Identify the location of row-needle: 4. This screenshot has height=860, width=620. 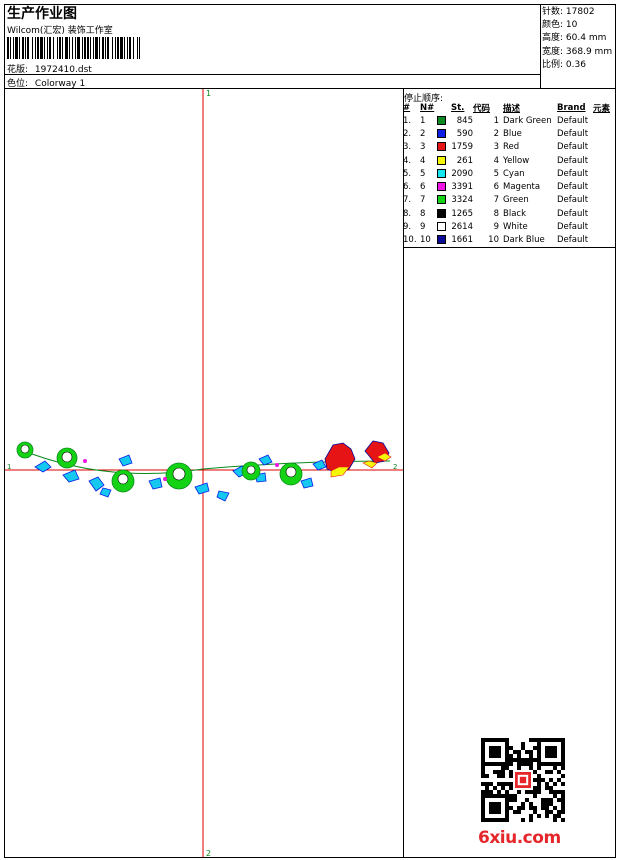
(423, 160).